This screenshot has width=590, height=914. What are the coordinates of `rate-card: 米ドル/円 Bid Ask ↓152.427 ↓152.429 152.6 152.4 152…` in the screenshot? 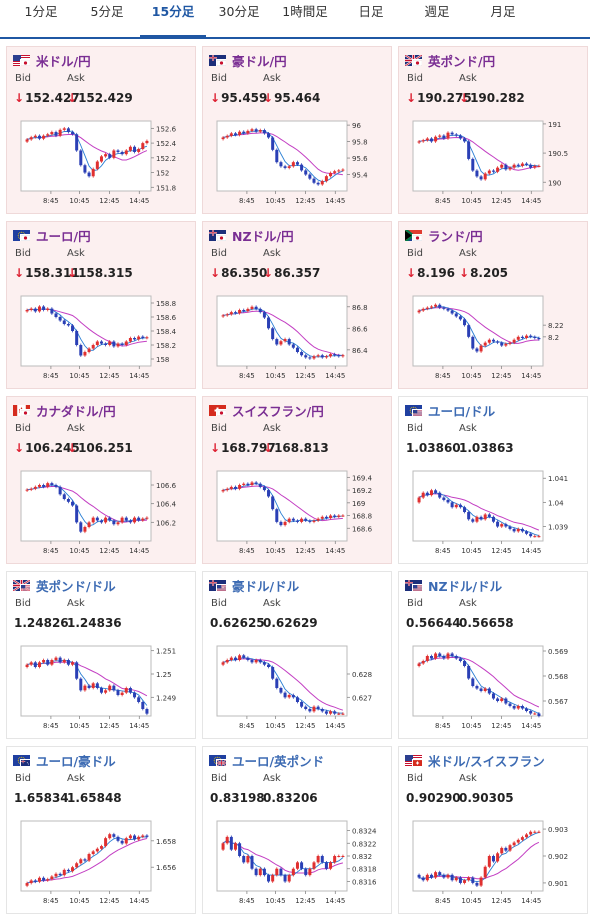 It's located at (101, 130).